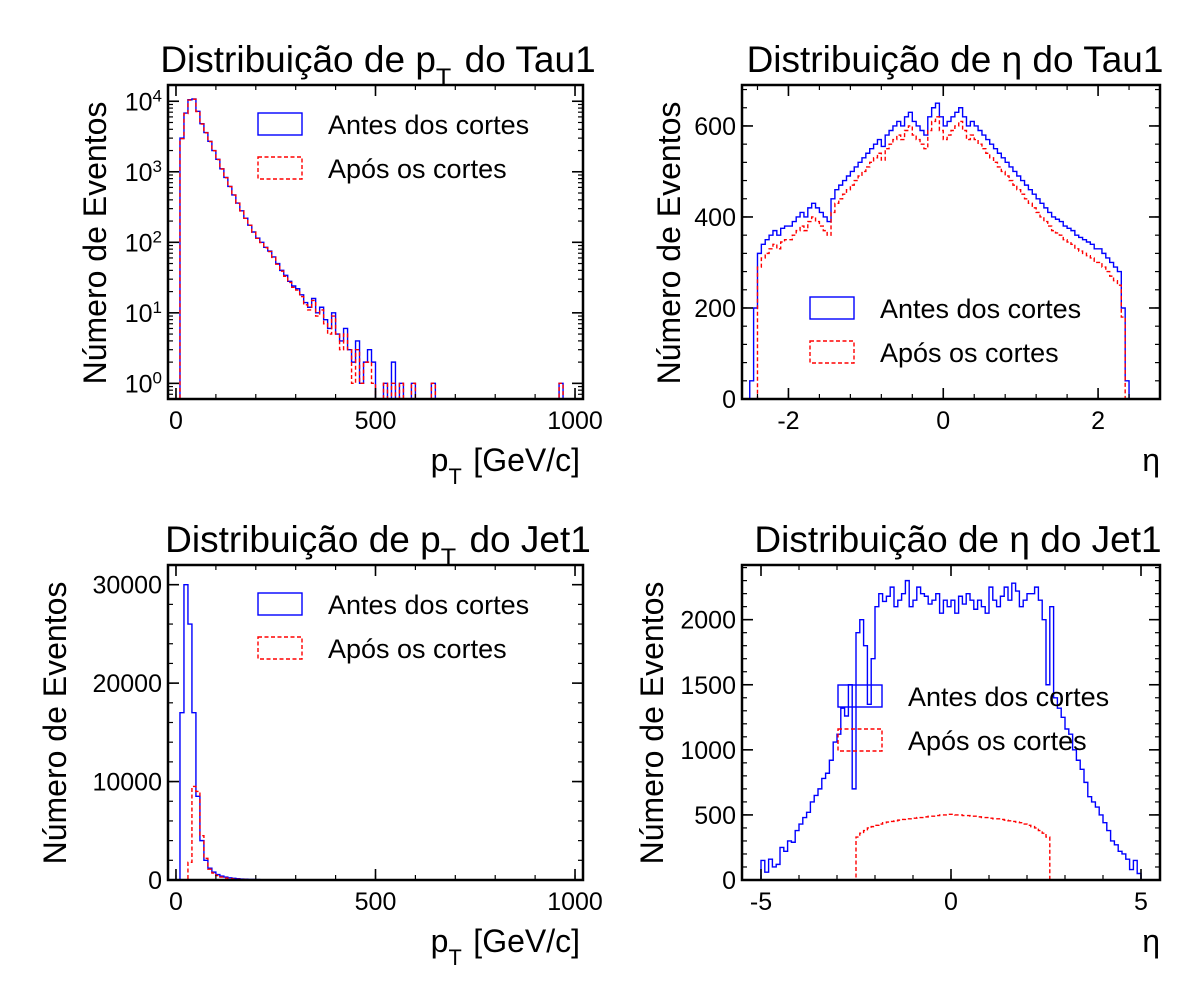  What do you see at coordinates (708, 751) in the screenshot?
I see `y-tick-label: 1000` at bounding box center [708, 751].